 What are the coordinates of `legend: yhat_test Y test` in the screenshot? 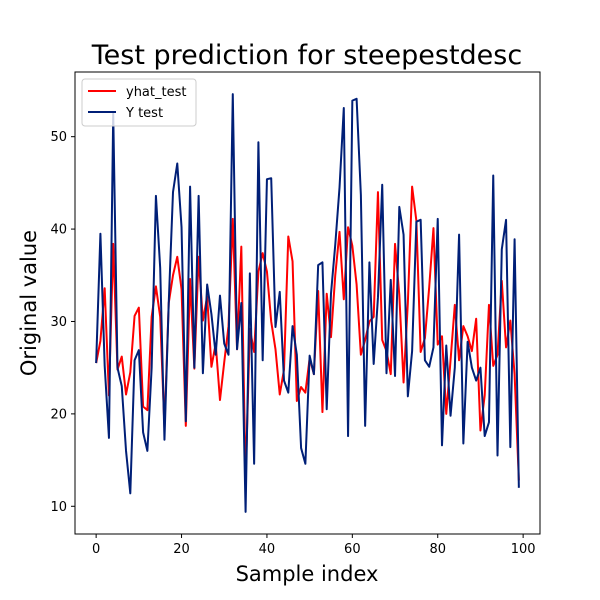 It's located at (139, 102).